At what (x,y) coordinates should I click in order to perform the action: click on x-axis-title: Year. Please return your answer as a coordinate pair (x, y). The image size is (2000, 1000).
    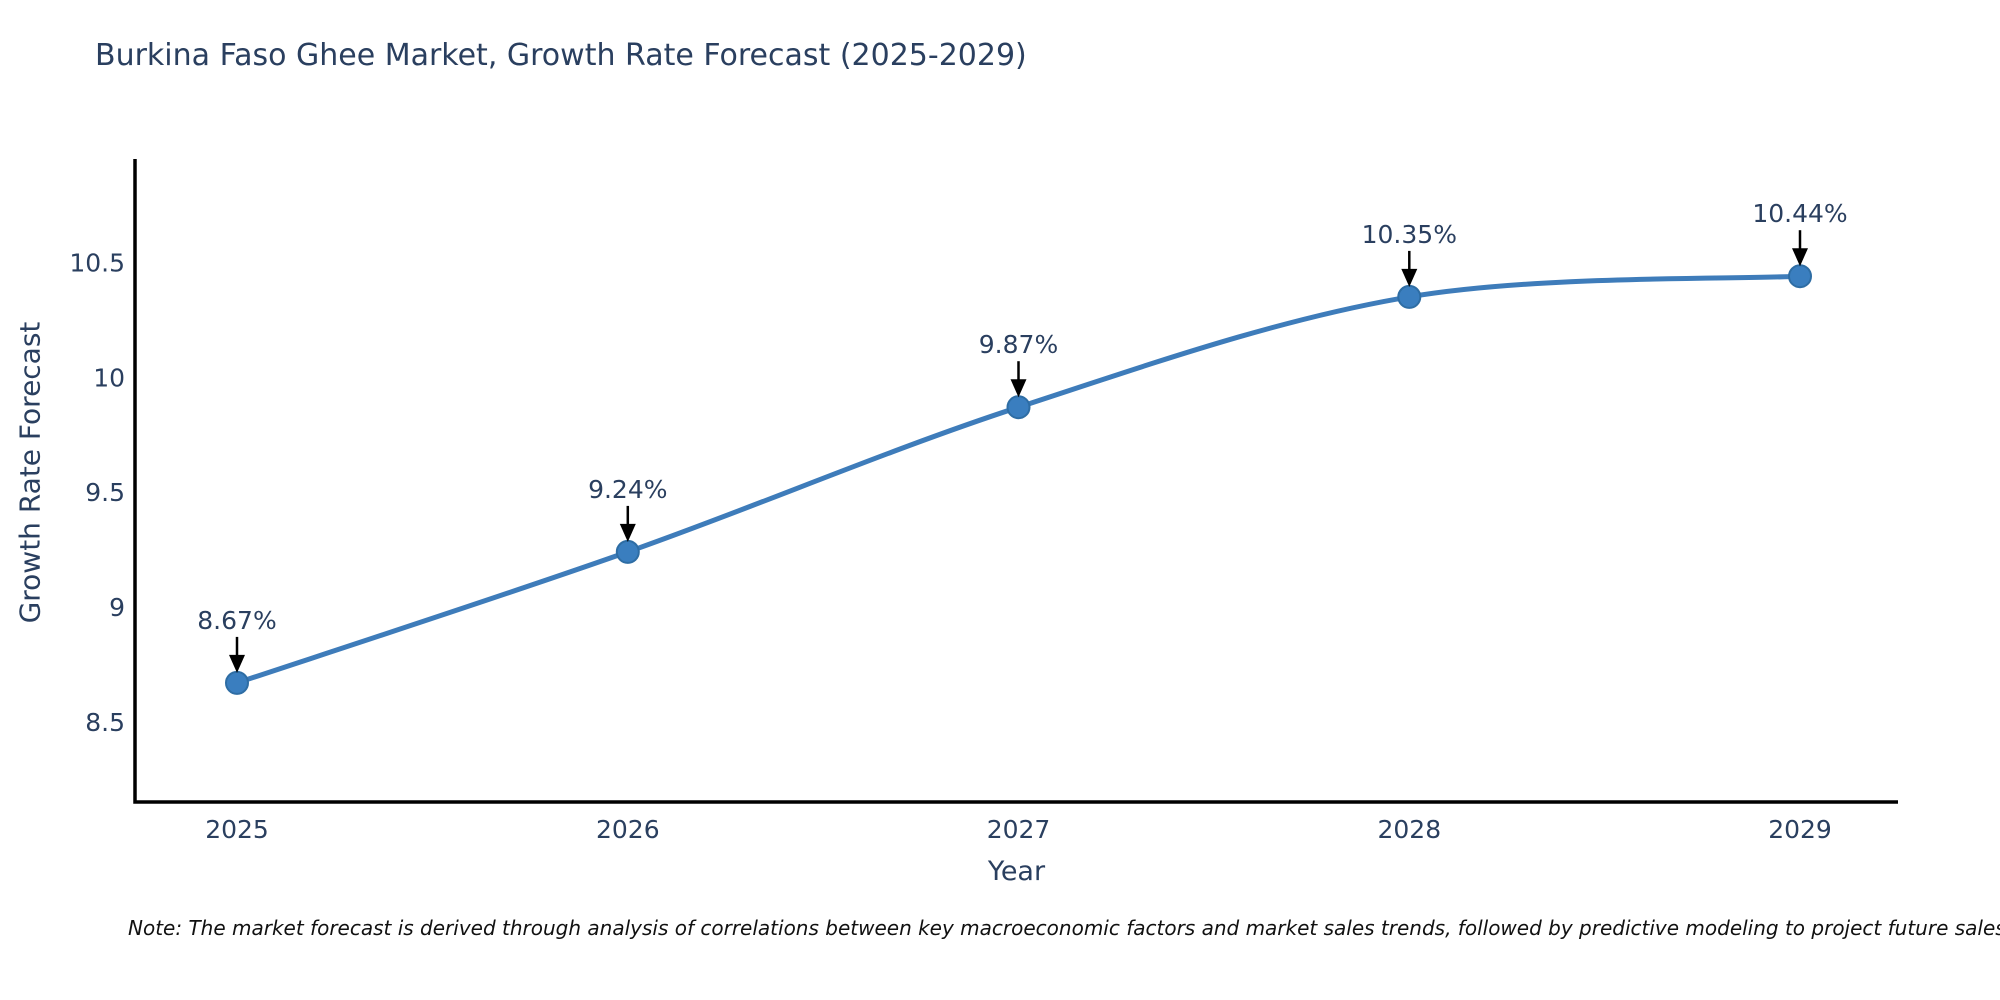
    Looking at the image, I should click on (1016, 871).